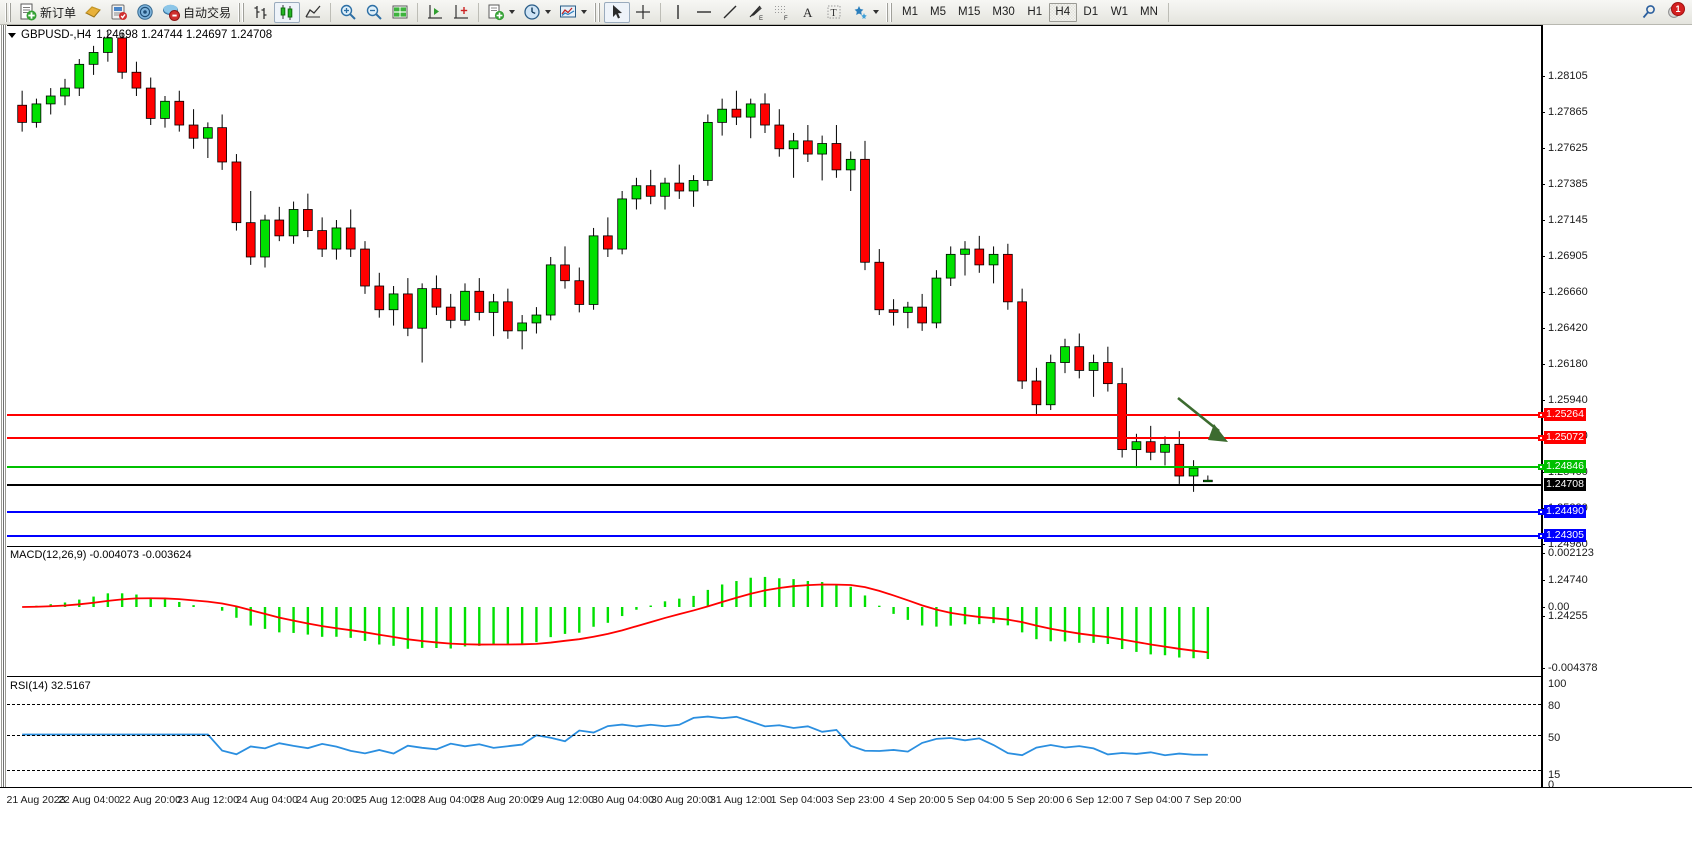 The image size is (1692, 855). What do you see at coordinates (548, 12) in the screenshot?
I see `period-dropdown-arrow` at bounding box center [548, 12].